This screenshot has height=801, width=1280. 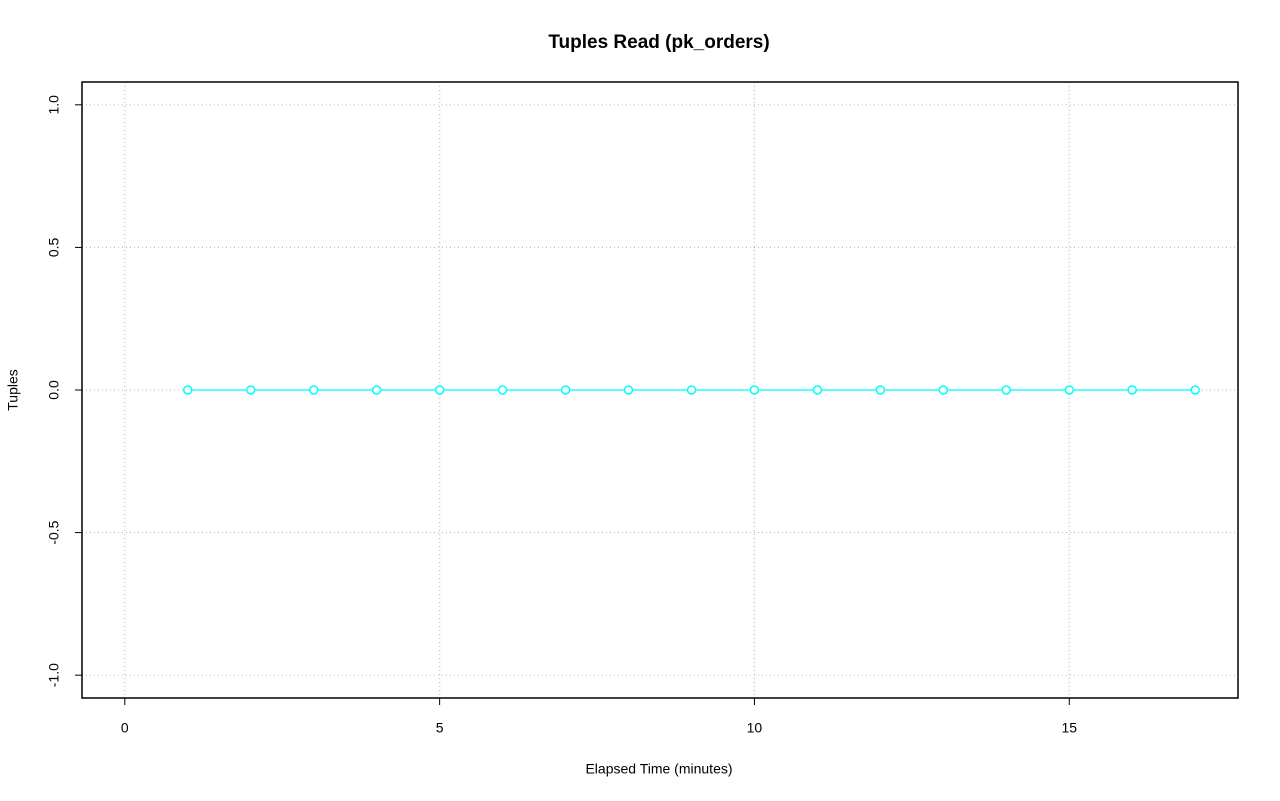 I want to click on x-tick-label: 10, so click(x=755, y=728).